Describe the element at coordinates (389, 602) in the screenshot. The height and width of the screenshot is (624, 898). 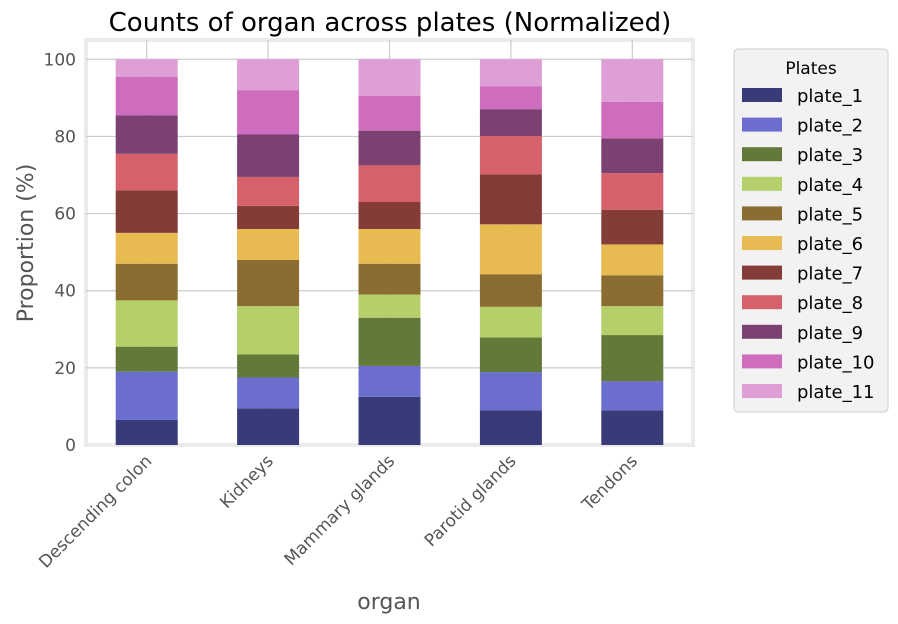
I see `x-axis-label: organ` at that location.